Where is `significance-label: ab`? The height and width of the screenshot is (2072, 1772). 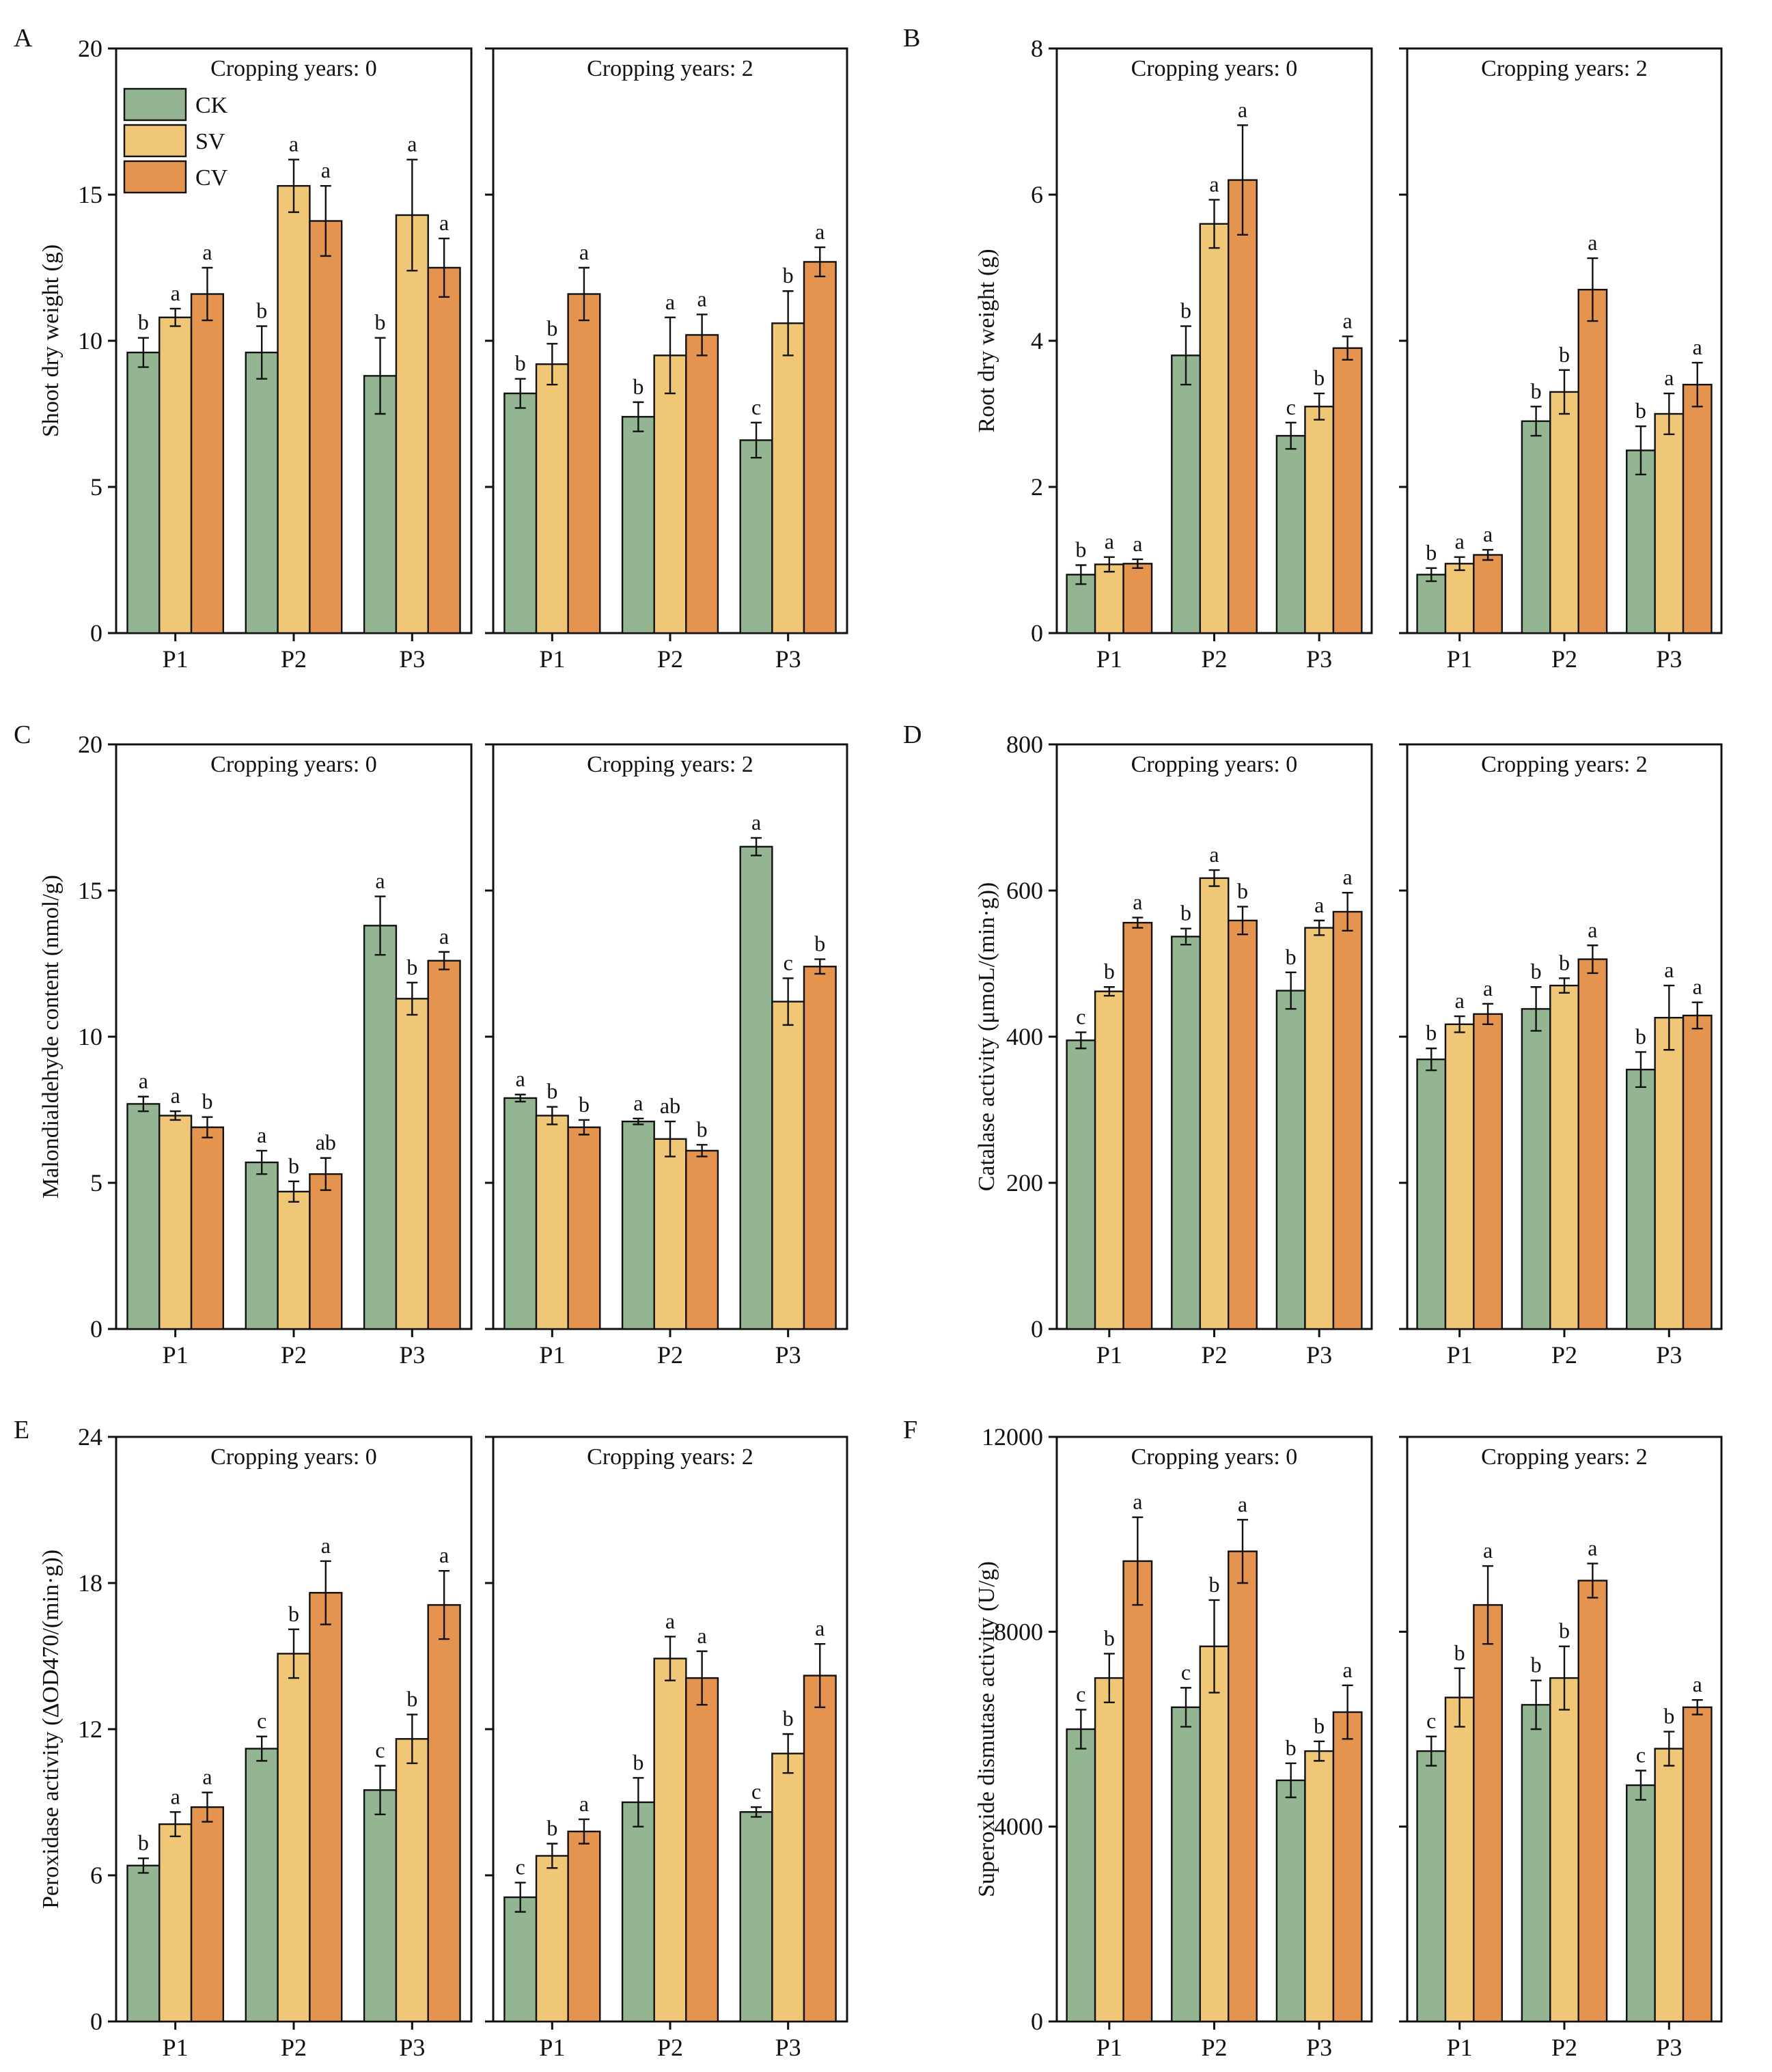 significance-label: ab is located at coordinates (670, 1105).